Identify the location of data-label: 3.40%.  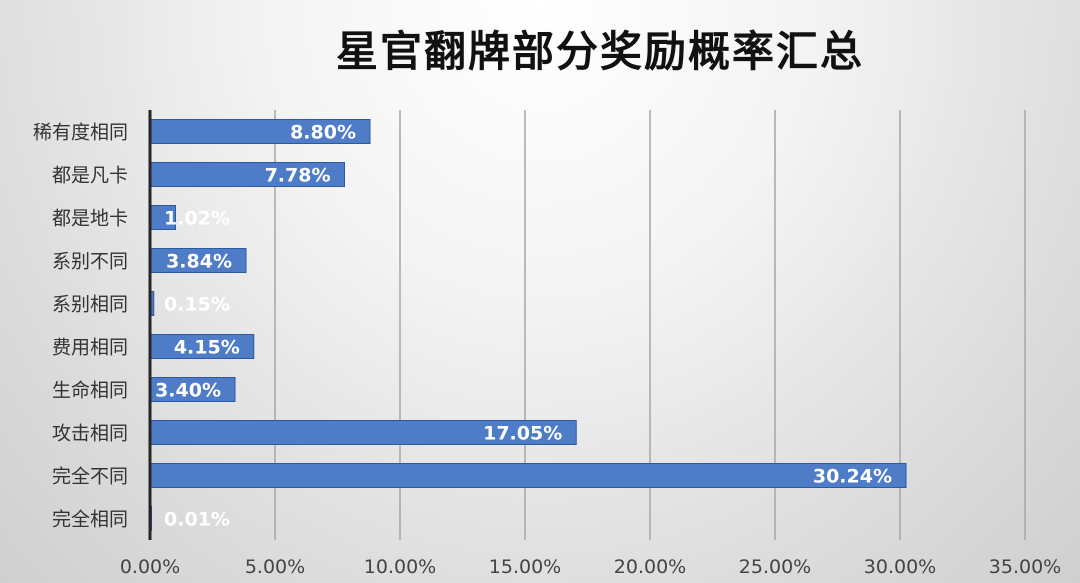
(188, 391).